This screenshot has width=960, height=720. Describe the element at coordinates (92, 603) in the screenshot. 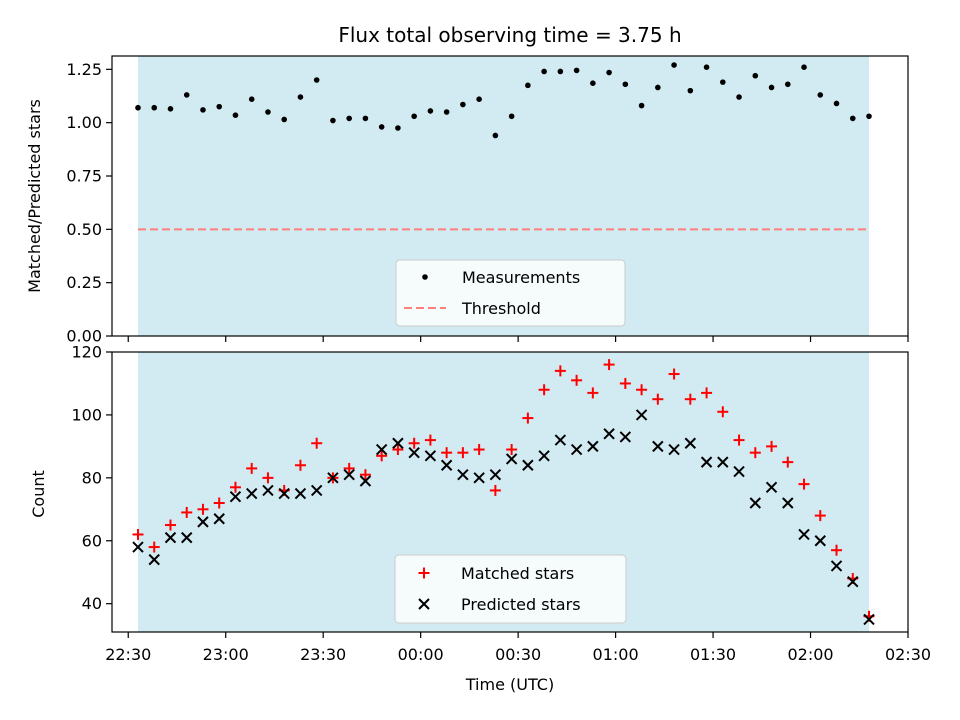

I see `bottom-y-tick-label: 40` at that location.